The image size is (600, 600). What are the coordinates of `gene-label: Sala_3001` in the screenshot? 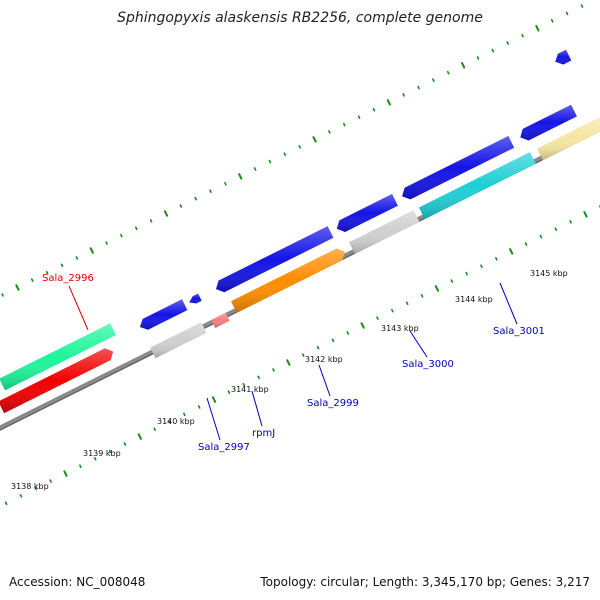 It's located at (519, 331).